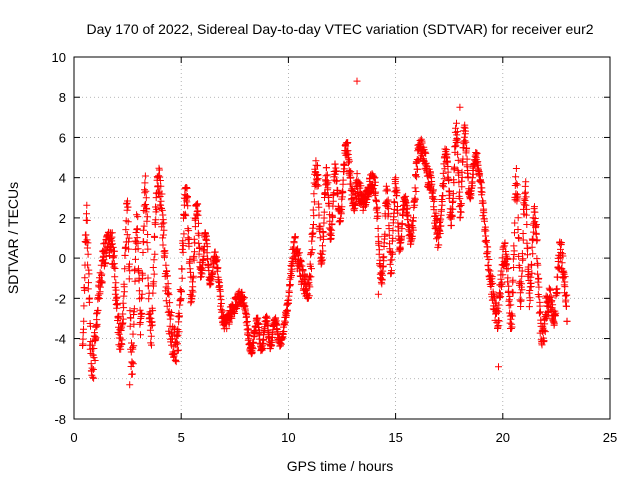 The width and height of the screenshot is (640, 480). What do you see at coordinates (59, 57) in the screenshot?
I see `y-tick-label: 10` at bounding box center [59, 57].